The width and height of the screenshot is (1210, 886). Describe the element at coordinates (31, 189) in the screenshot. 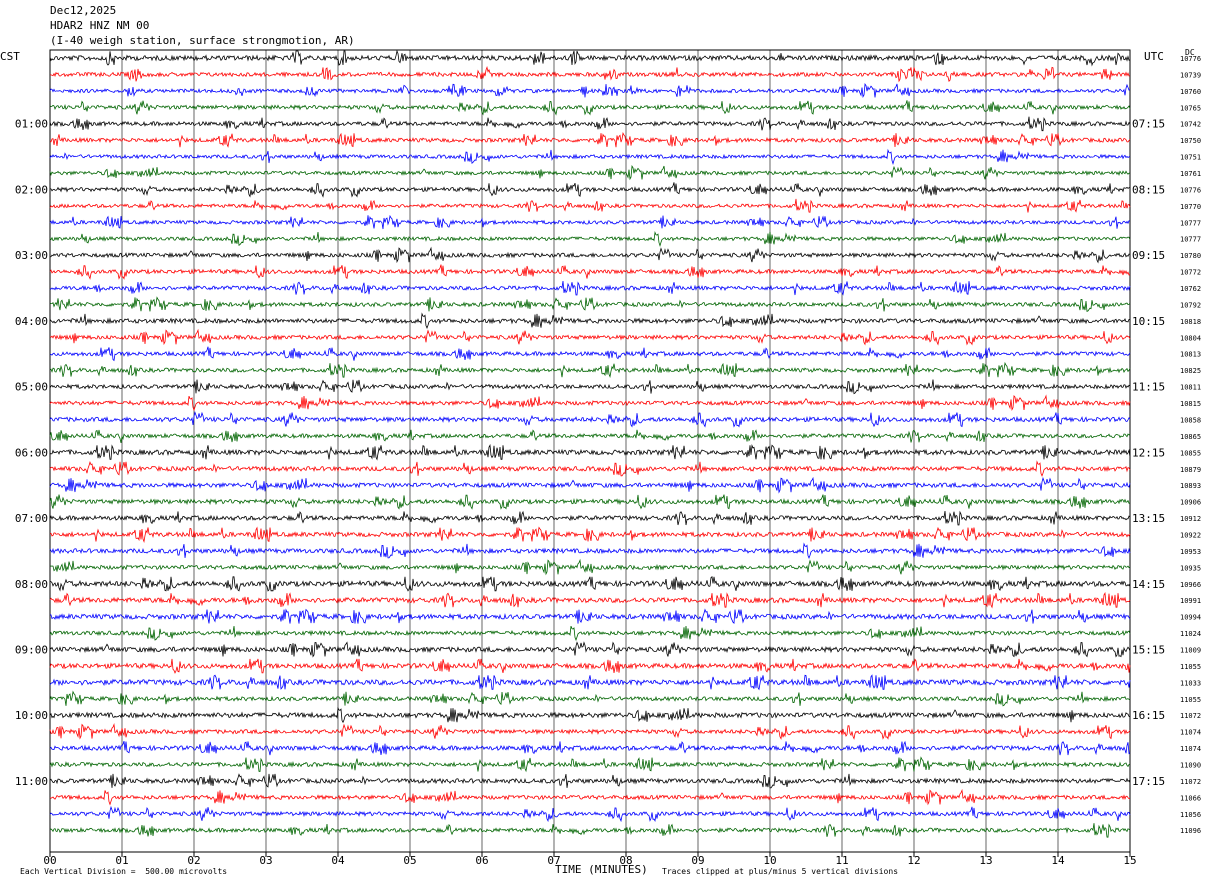

I see `cst-hour-label: 02:00` at that location.